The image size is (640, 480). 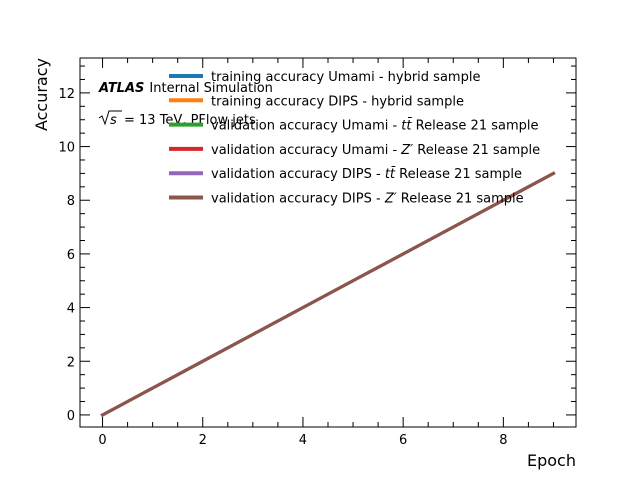 What do you see at coordinates (345, 77) in the screenshot?
I see `legend-label: training accuracy Umami - hybrid sample` at bounding box center [345, 77].